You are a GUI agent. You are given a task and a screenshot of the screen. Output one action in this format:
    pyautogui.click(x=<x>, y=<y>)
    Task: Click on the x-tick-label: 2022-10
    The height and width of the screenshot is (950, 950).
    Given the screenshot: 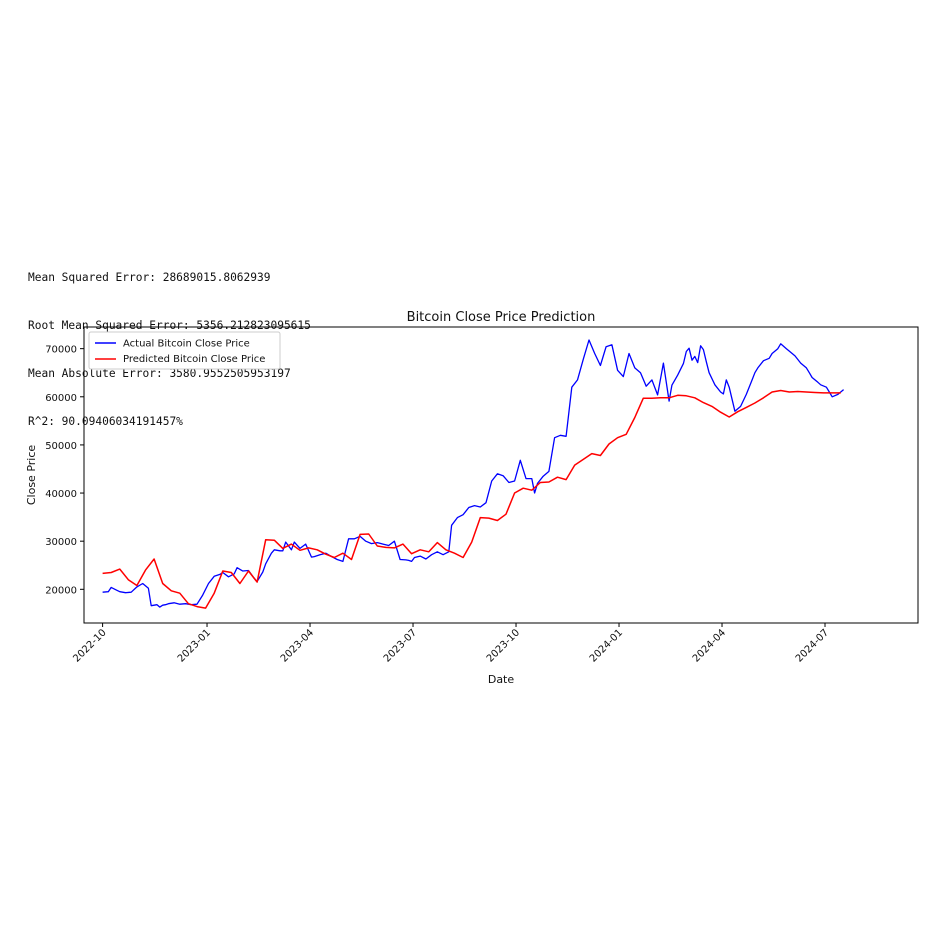 What is the action you would take?
    pyautogui.click(x=89, y=645)
    